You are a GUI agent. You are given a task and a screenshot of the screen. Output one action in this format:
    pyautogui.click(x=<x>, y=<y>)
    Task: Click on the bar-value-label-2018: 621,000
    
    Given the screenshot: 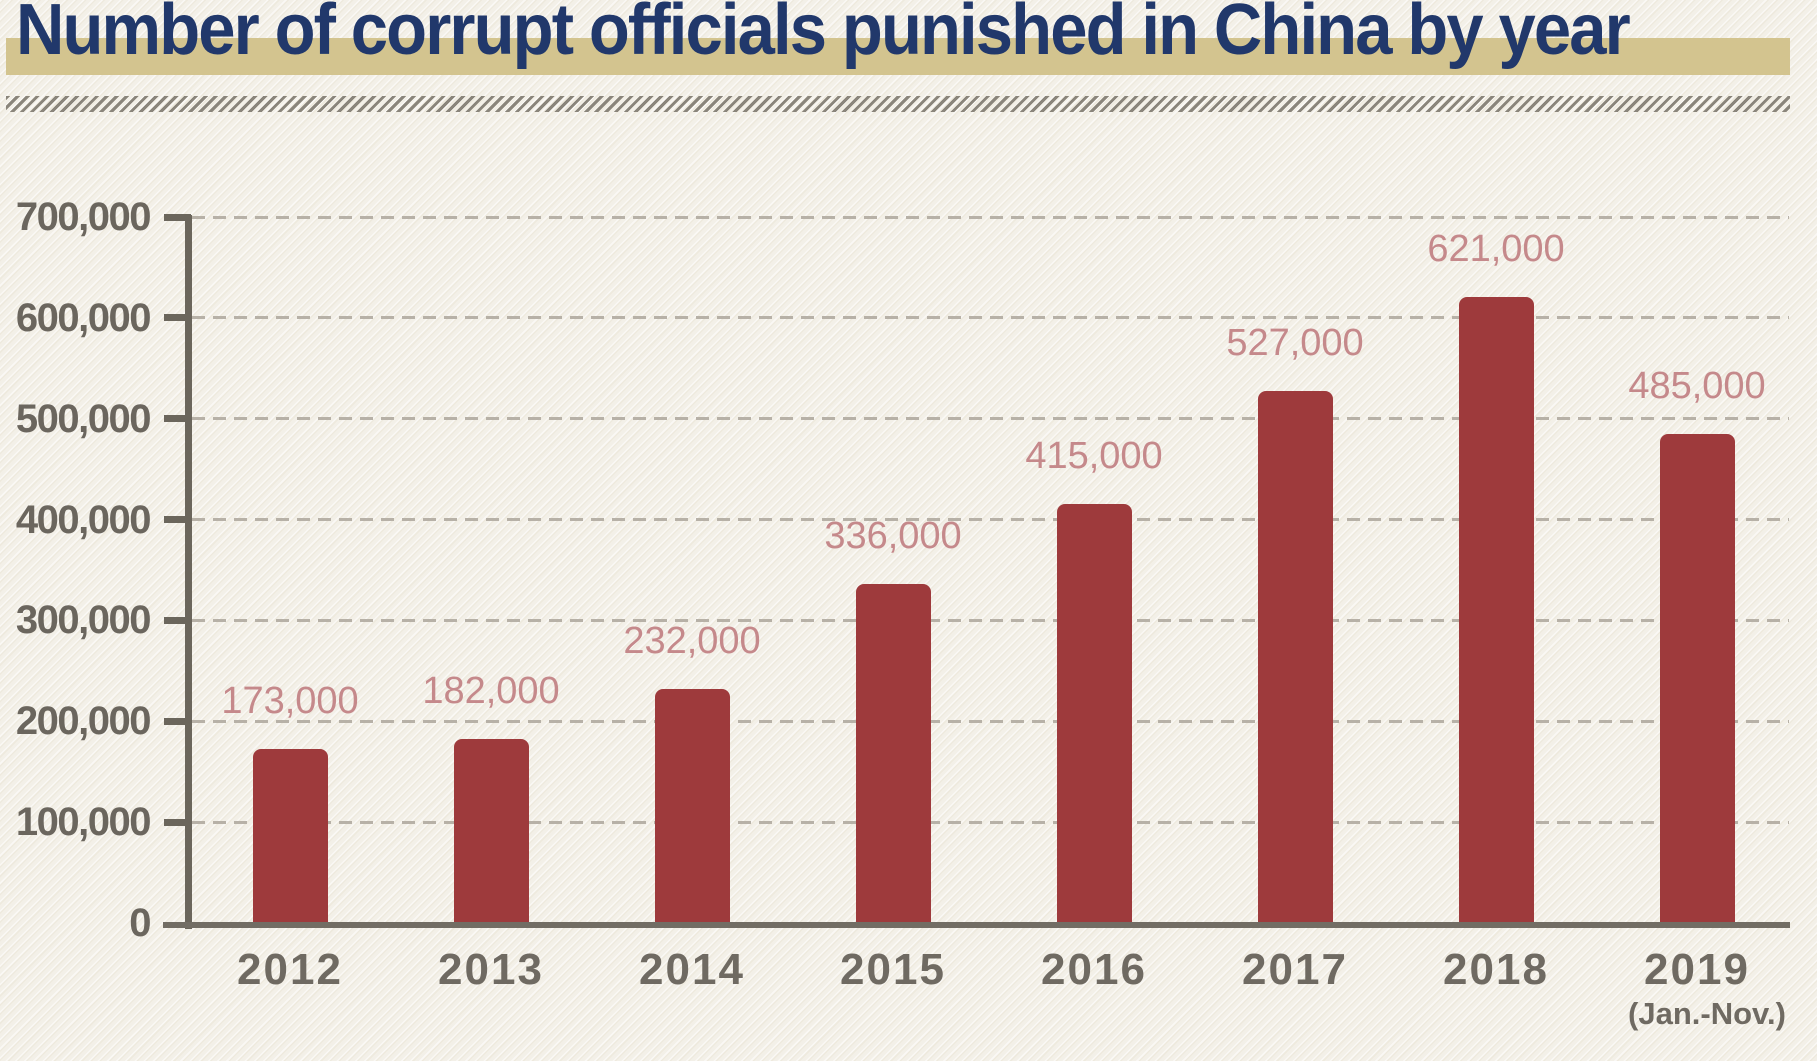 What is the action you would take?
    pyautogui.click(x=1496, y=248)
    